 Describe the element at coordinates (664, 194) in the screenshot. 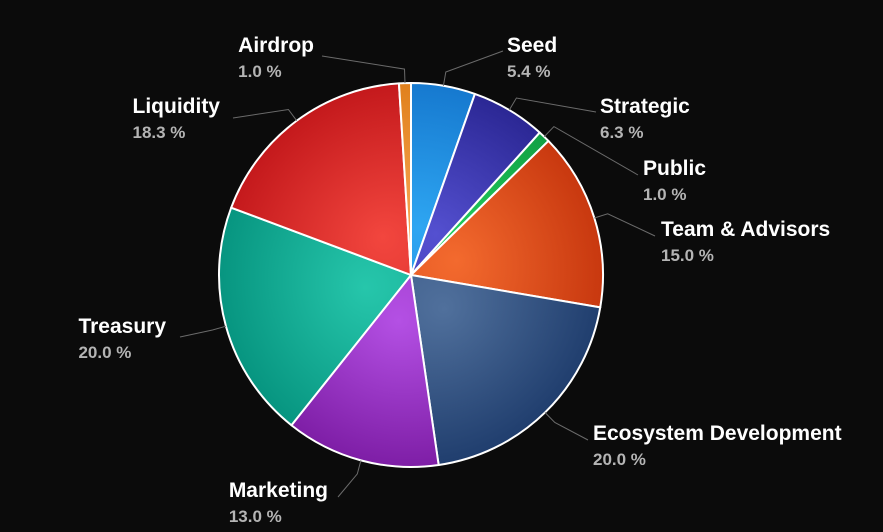

I see `slice-percent-public: 1.0 %` at that location.